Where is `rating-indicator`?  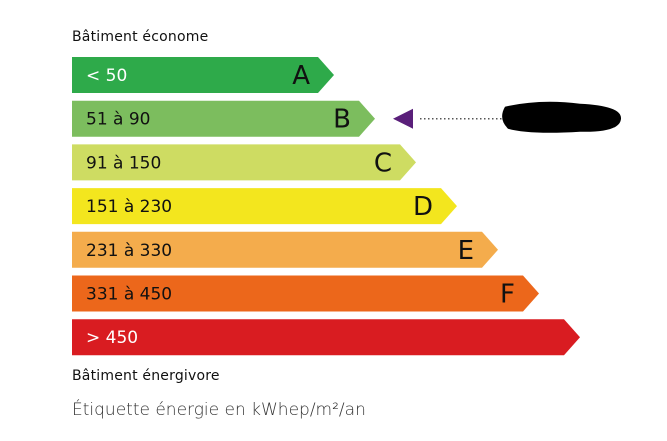
rating-indicator is located at coordinates (507, 117).